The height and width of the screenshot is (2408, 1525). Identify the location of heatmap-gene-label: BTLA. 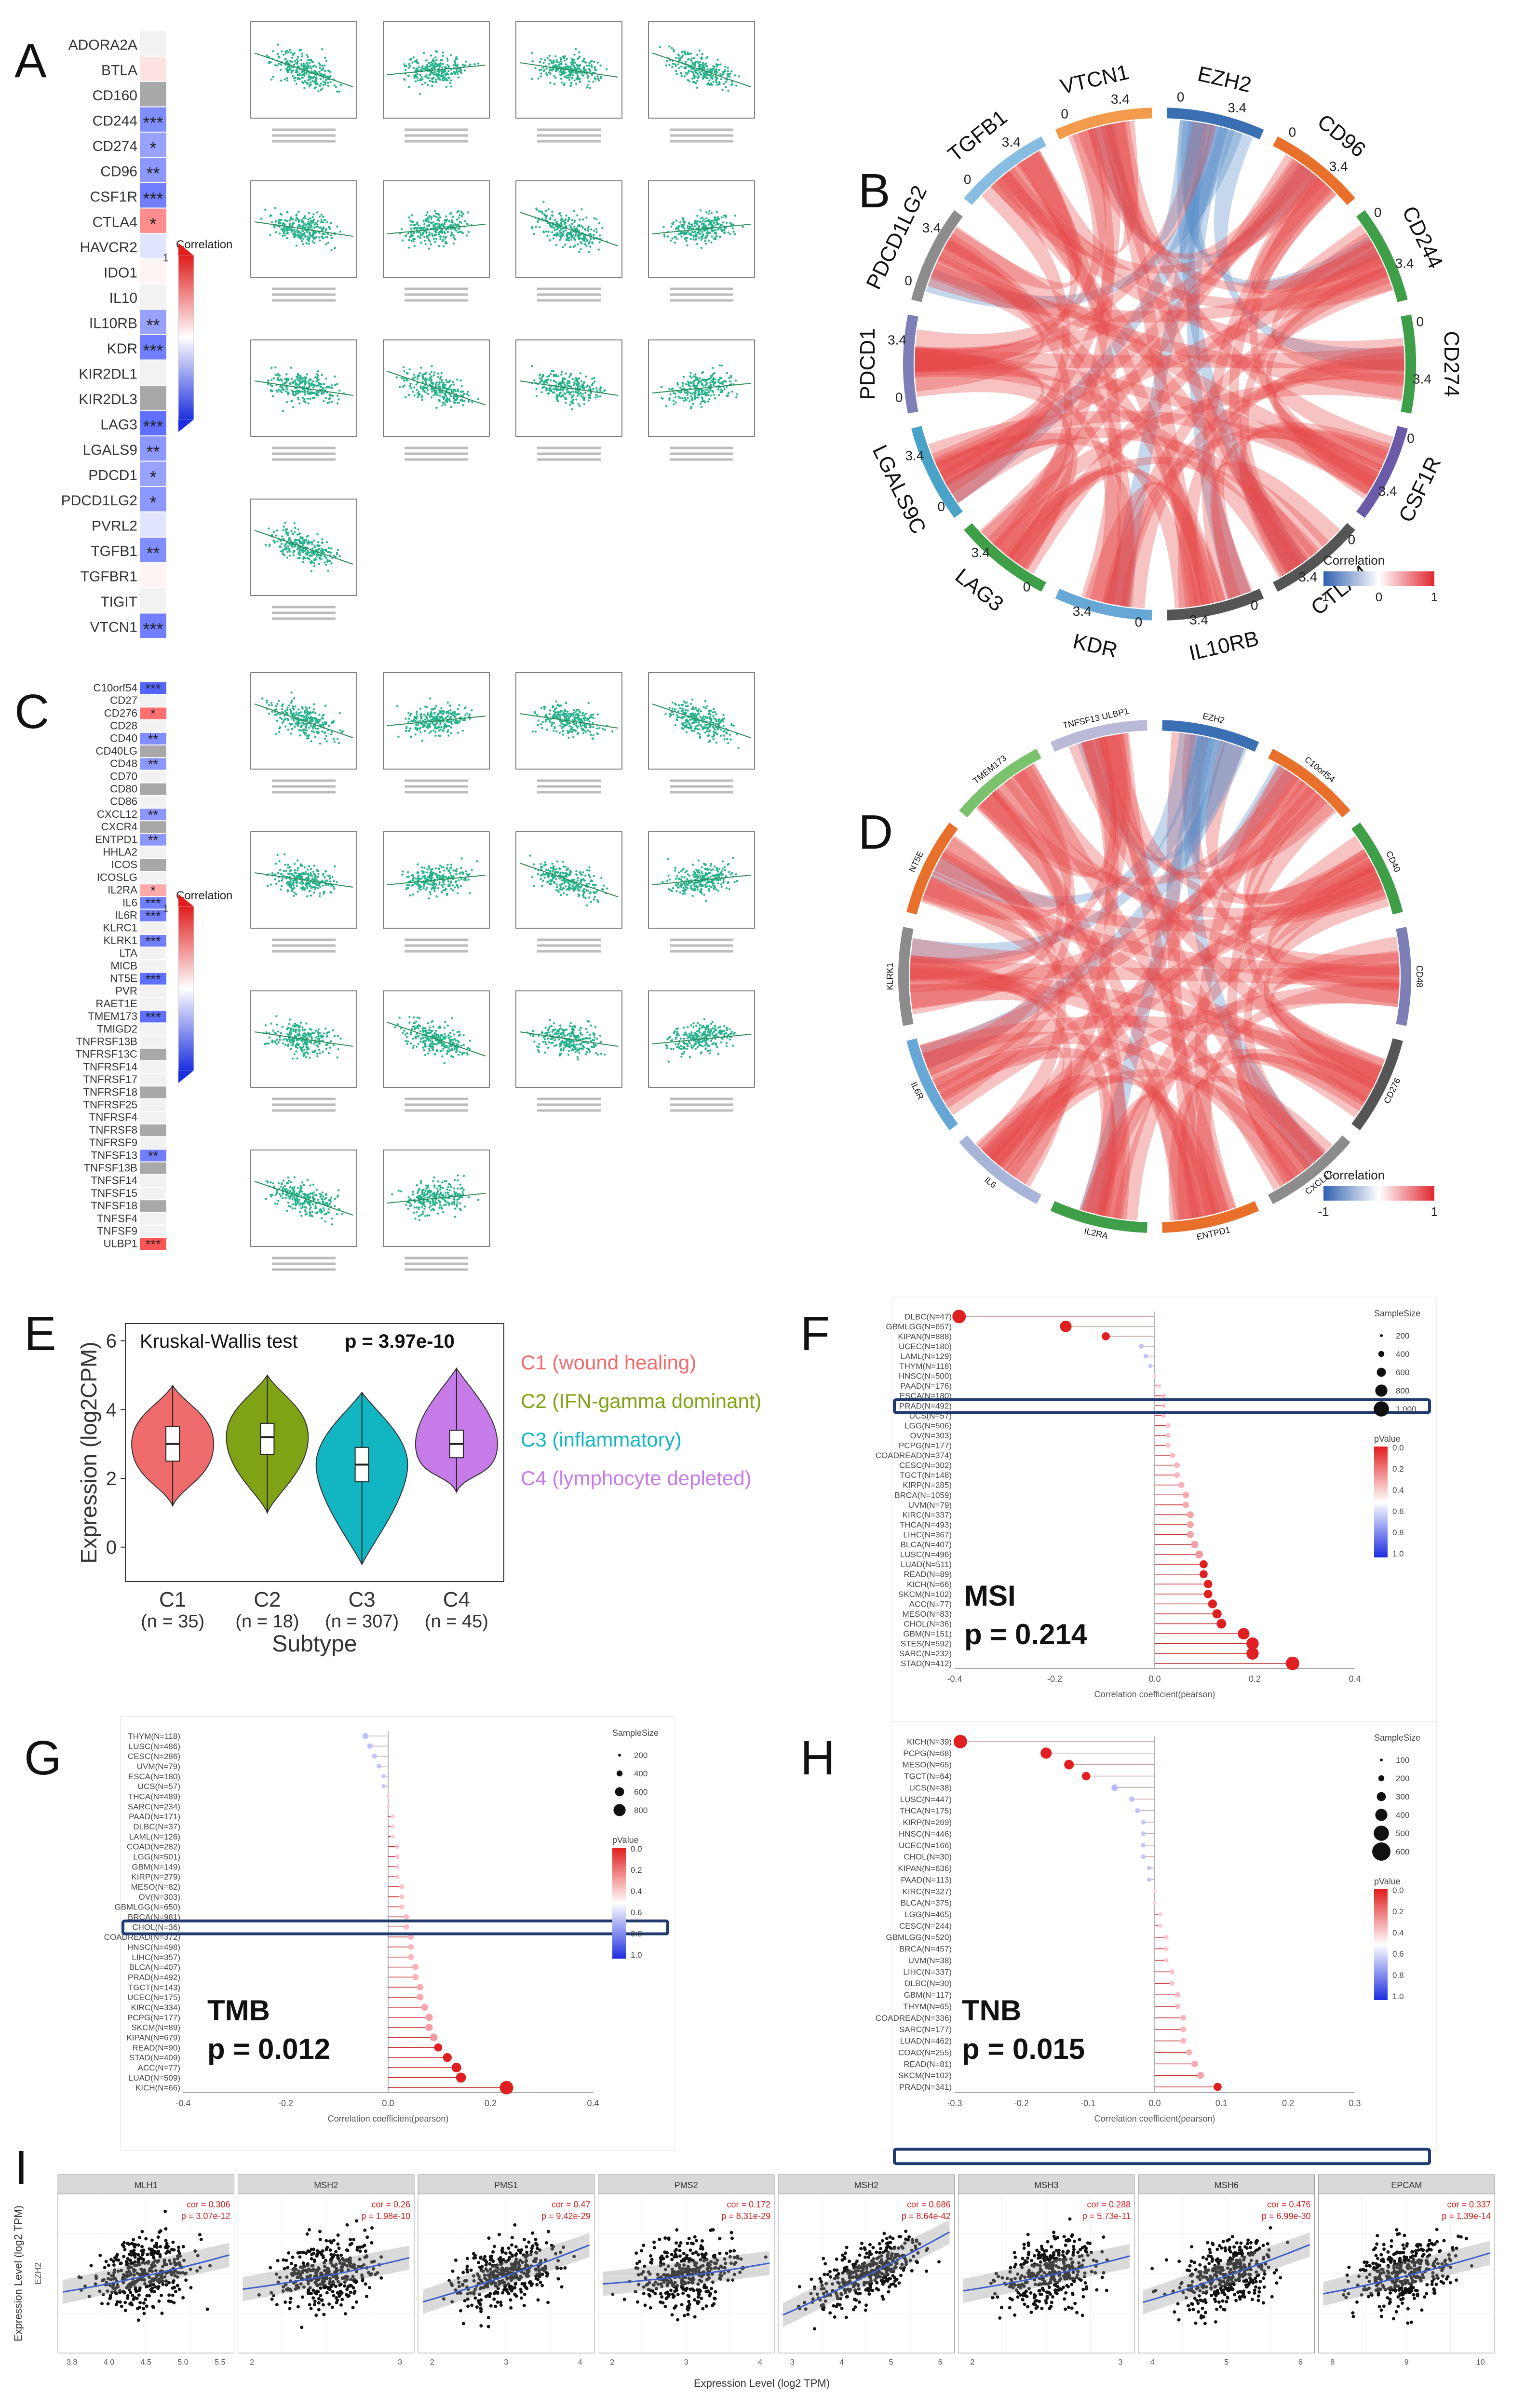
(119, 70).